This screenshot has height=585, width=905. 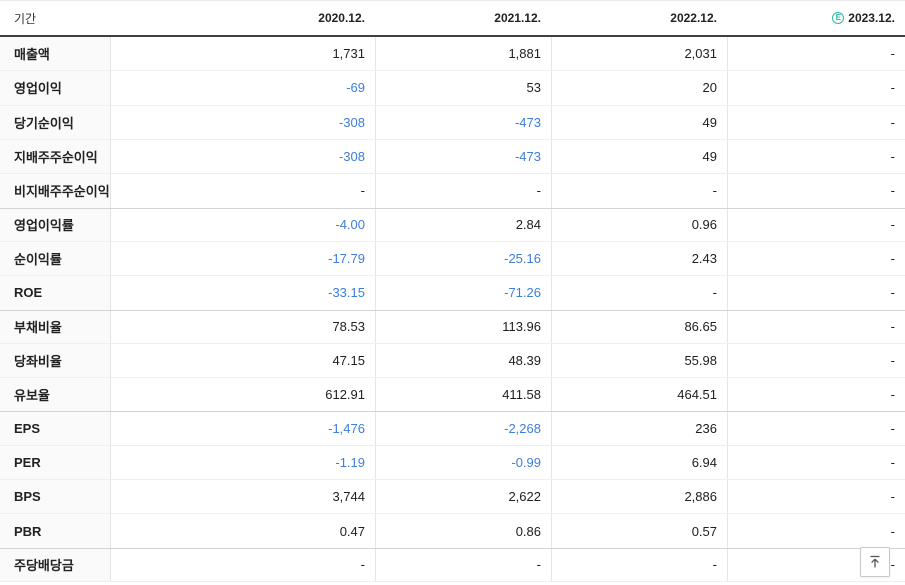 I want to click on scroll-to-top-button, so click(x=875, y=562).